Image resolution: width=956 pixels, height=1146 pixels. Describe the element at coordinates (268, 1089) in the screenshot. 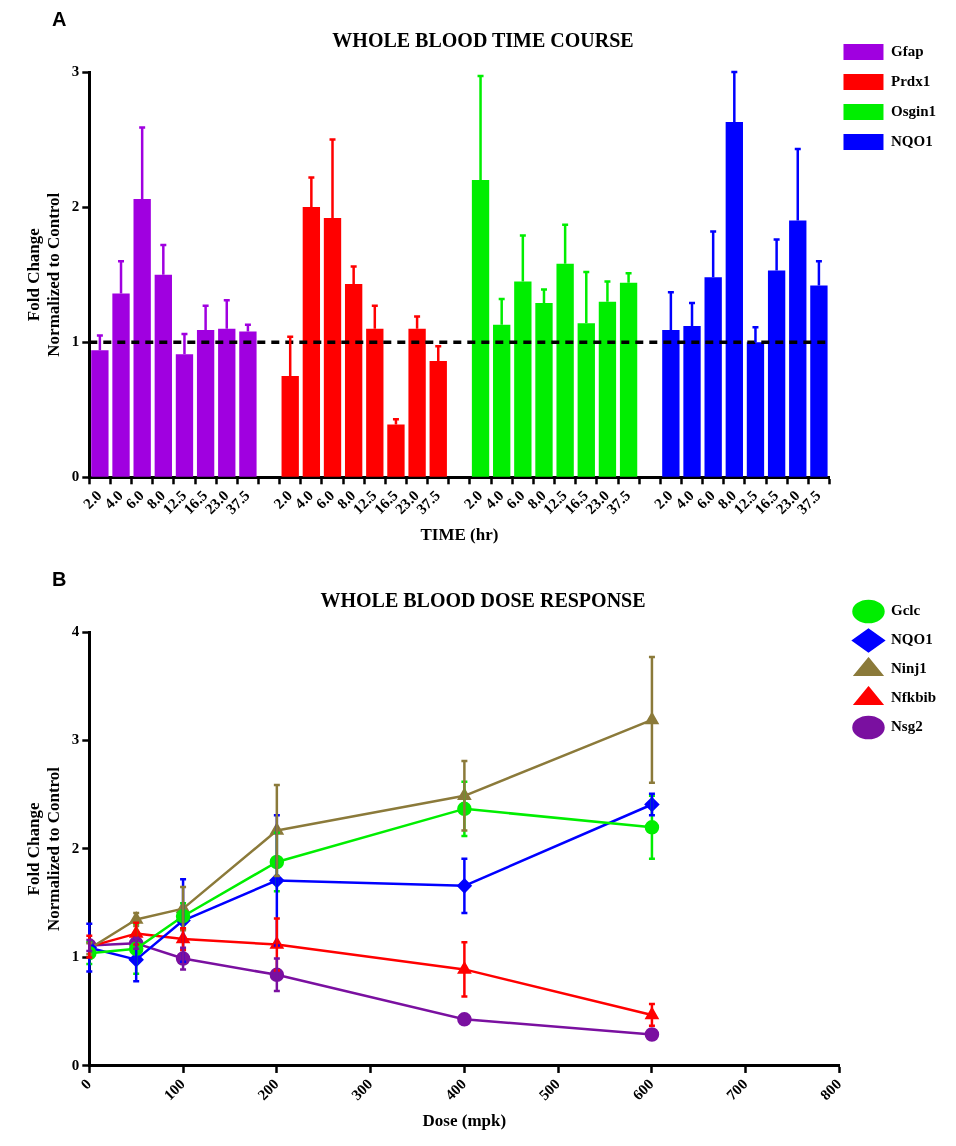

I see `x-tick-label: 200` at that location.